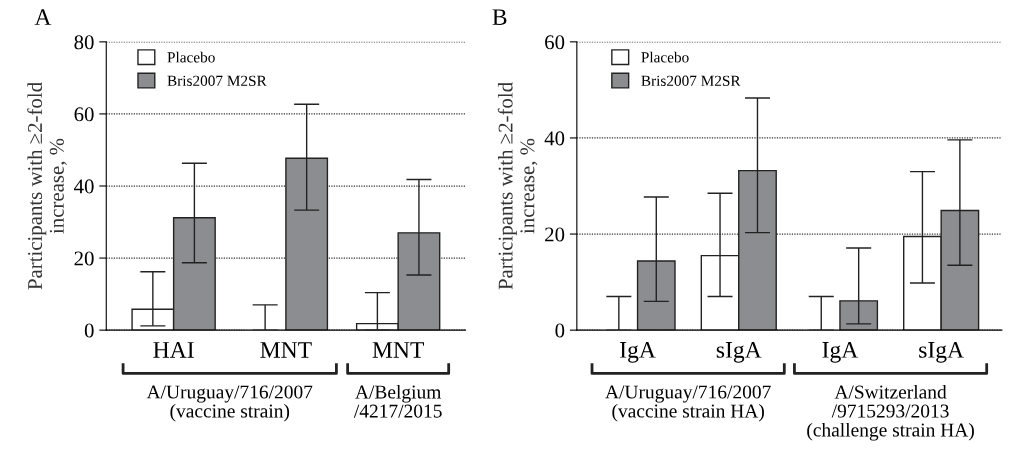 The height and width of the screenshot is (465, 1012). Describe the element at coordinates (173, 350) in the screenshot. I see `x-tick-label: HAI` at that location.